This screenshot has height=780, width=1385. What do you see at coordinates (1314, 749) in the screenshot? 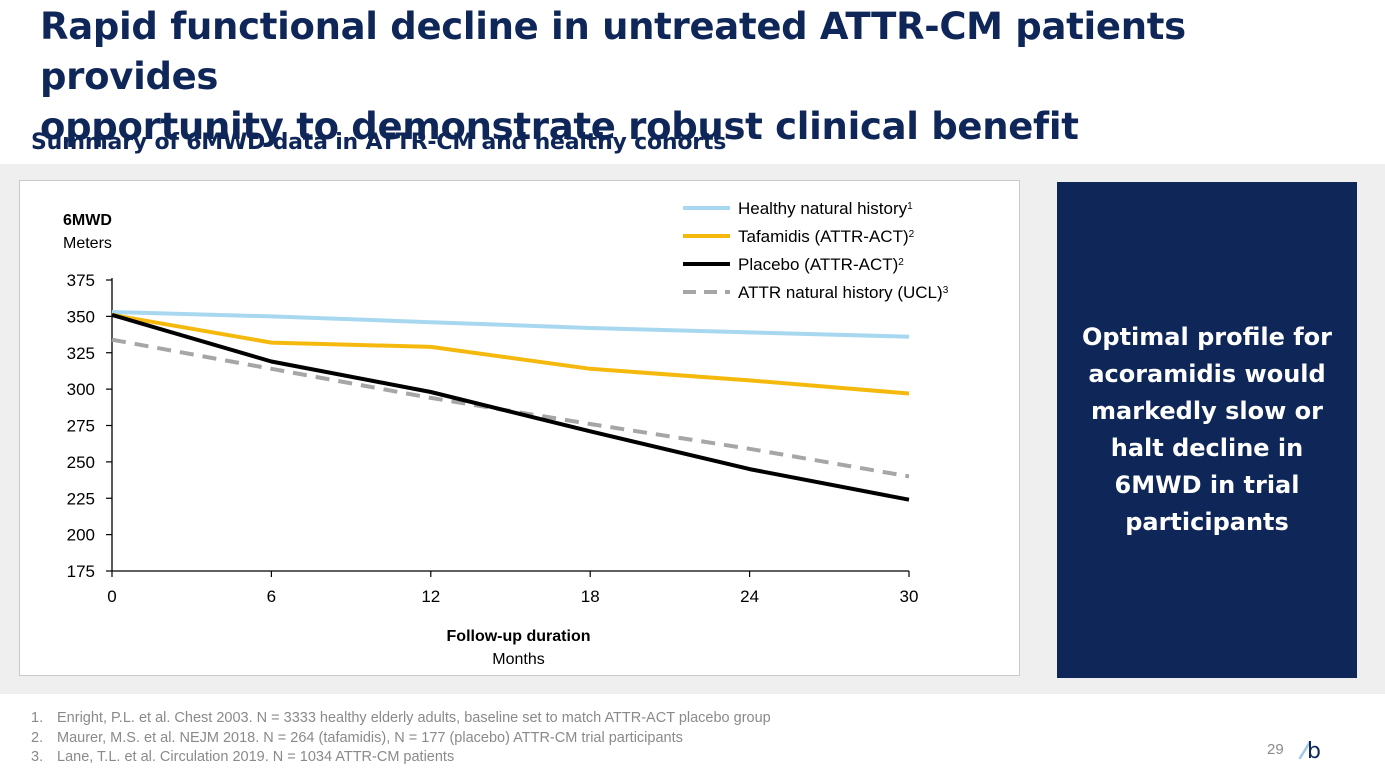
I see `logo-glyph: b` at bounding box center [1314, 749].